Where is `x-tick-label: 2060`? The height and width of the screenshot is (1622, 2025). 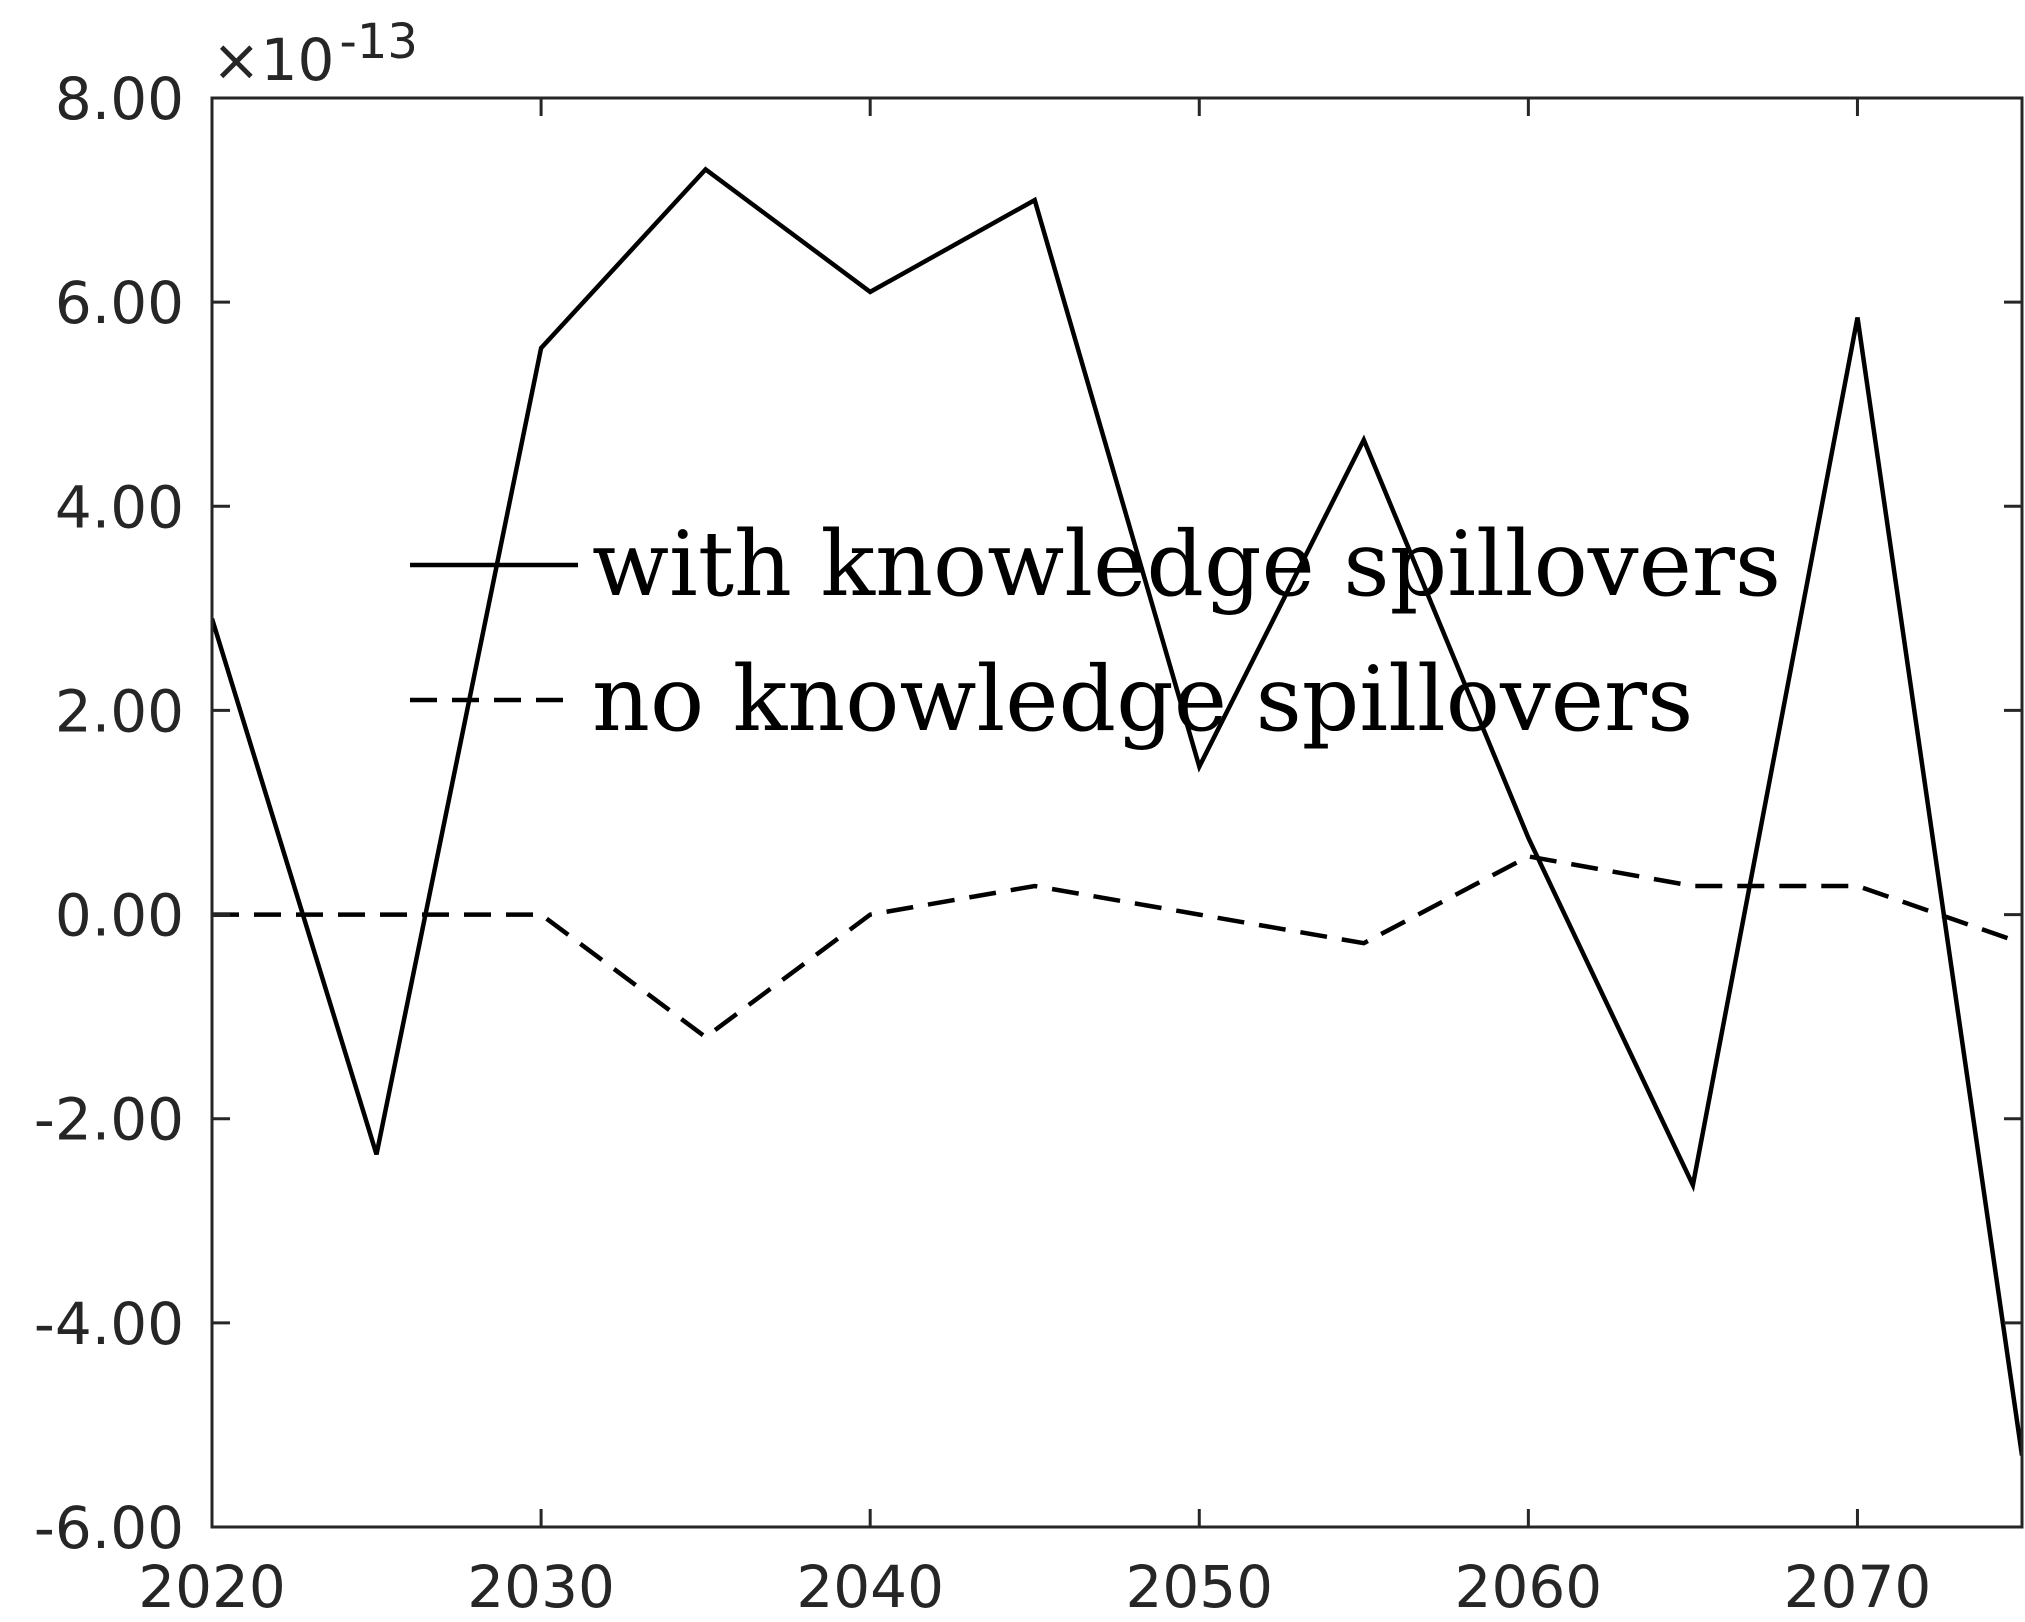 x-tick-label: 2060 is located at coordinates (1529, 1587).